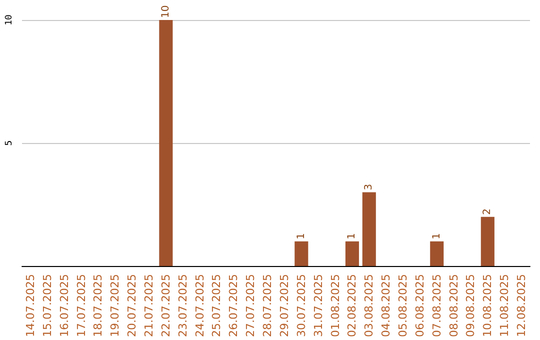 This screenshot has width=540, height=340. What do you see at coordinates (318, 306) in the screenshot?
I see `x-tick-label: 31.07.2025` at bounding box center [318, 306].